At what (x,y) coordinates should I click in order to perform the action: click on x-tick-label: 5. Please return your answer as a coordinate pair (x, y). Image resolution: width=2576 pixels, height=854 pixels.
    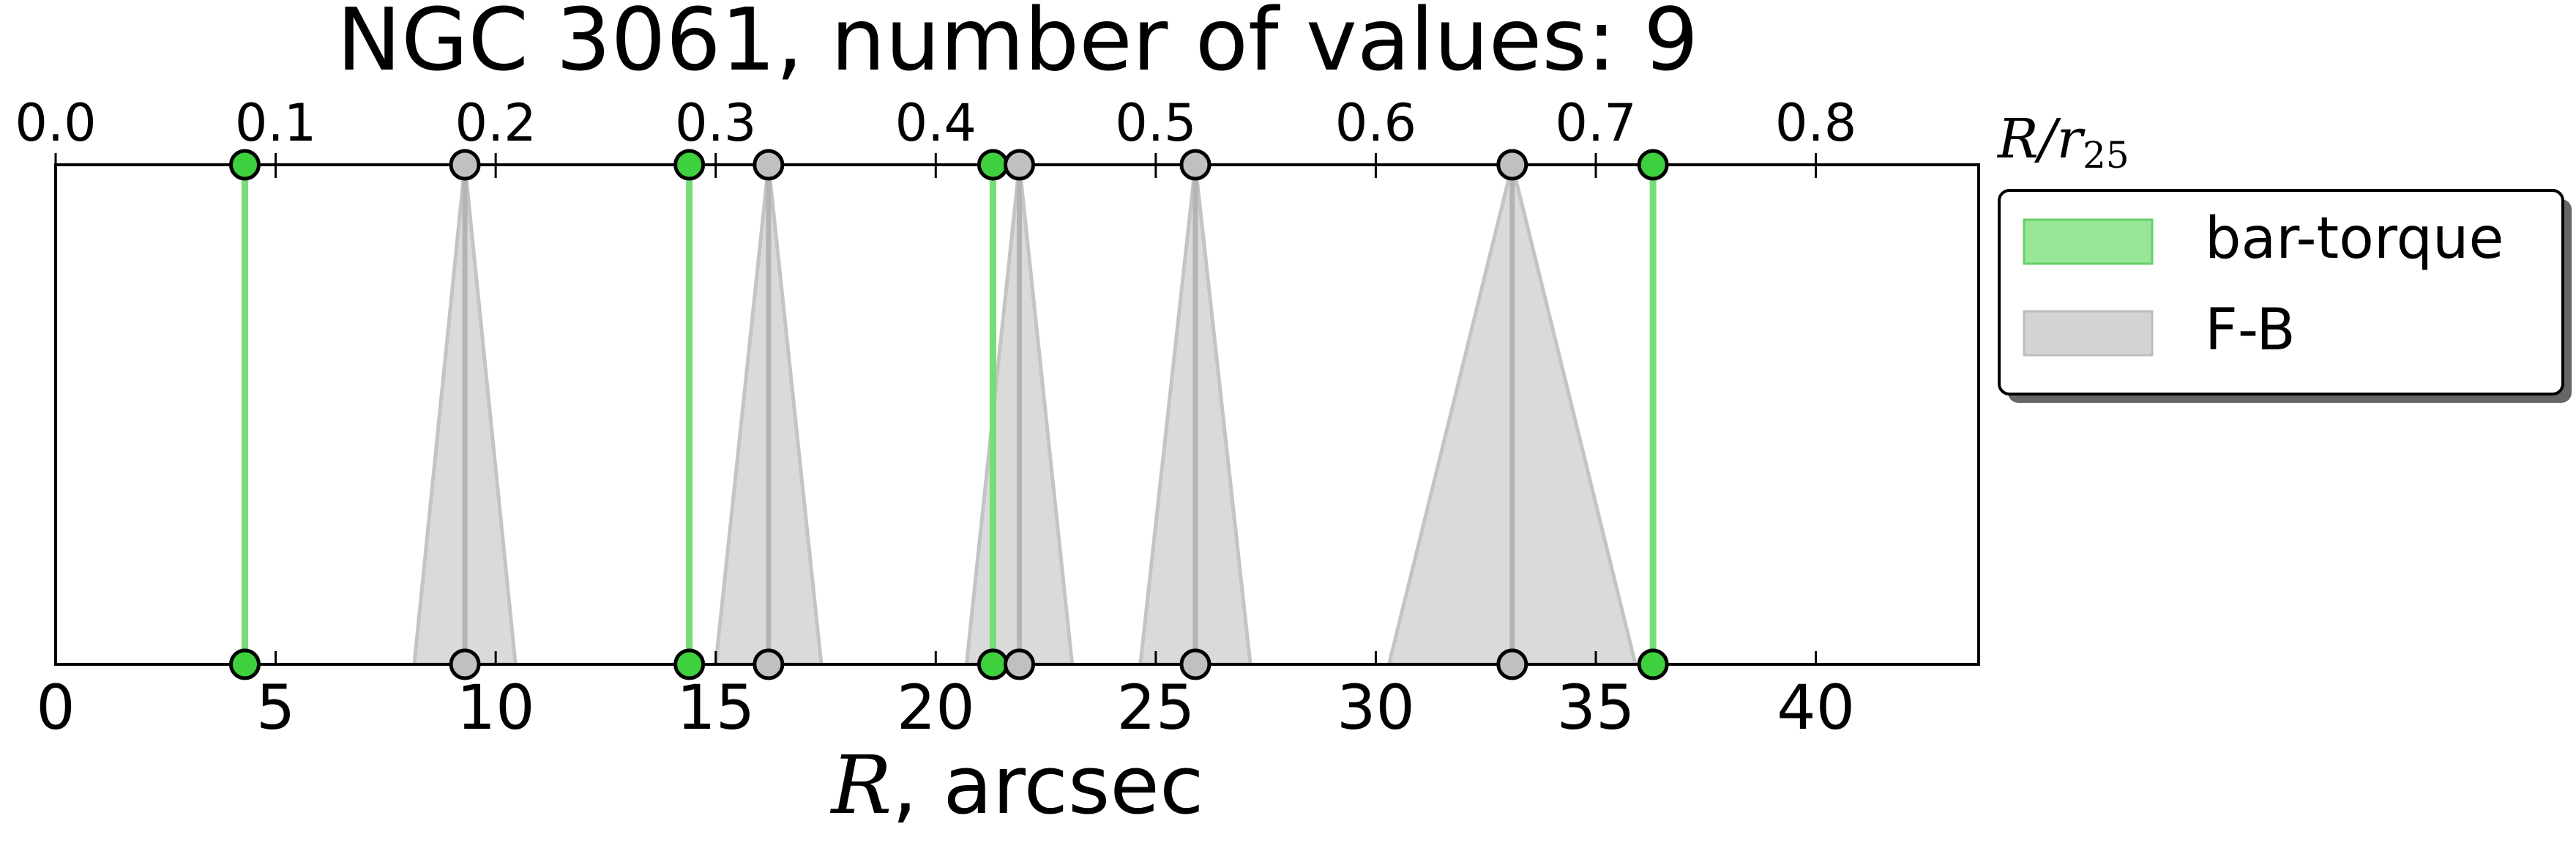
    Looking at the image, I should click on (275, 707).